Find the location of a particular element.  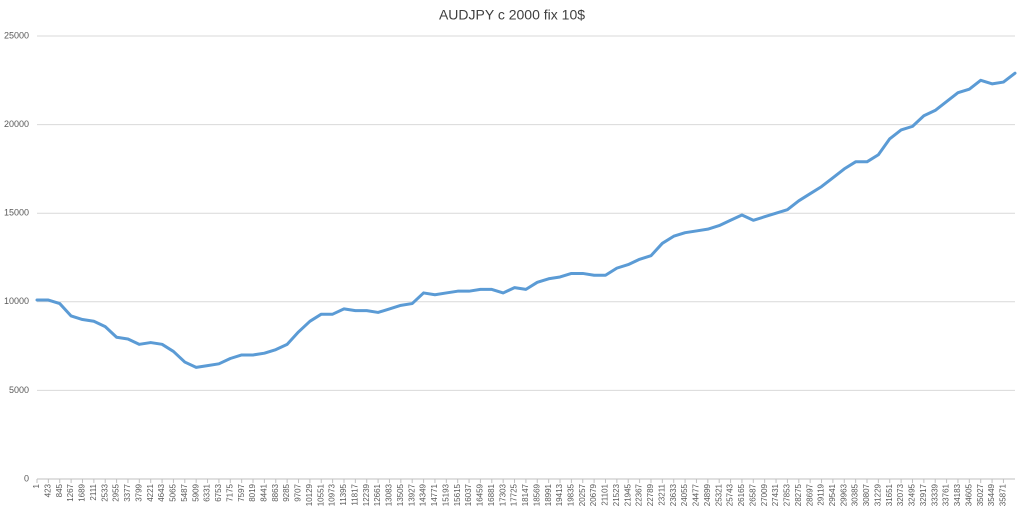

x-tick-label: 9707 is located at coordinates (298, 492).